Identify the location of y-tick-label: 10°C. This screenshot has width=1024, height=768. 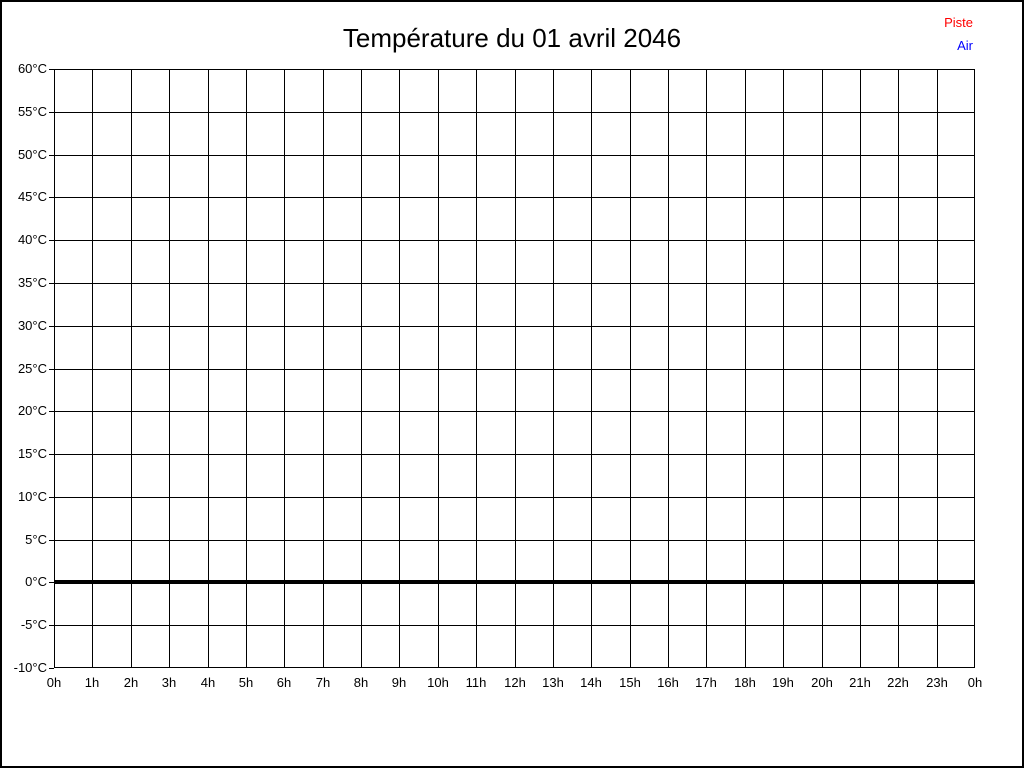
(32, 496).